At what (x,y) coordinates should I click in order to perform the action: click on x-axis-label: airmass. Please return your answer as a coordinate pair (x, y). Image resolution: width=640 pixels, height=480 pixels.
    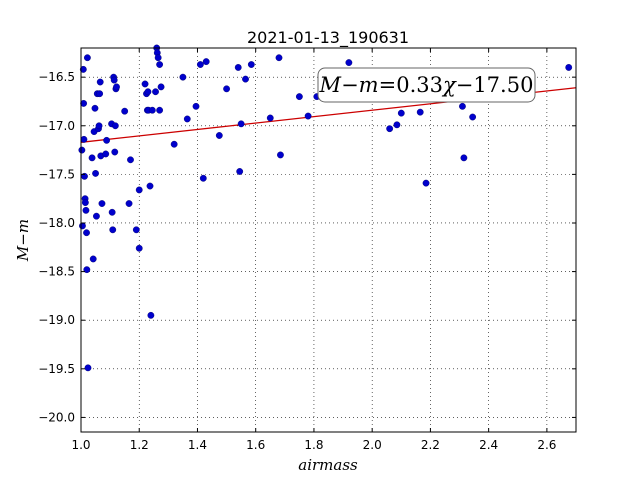
    Looking at the image, I should click on (328, 465).